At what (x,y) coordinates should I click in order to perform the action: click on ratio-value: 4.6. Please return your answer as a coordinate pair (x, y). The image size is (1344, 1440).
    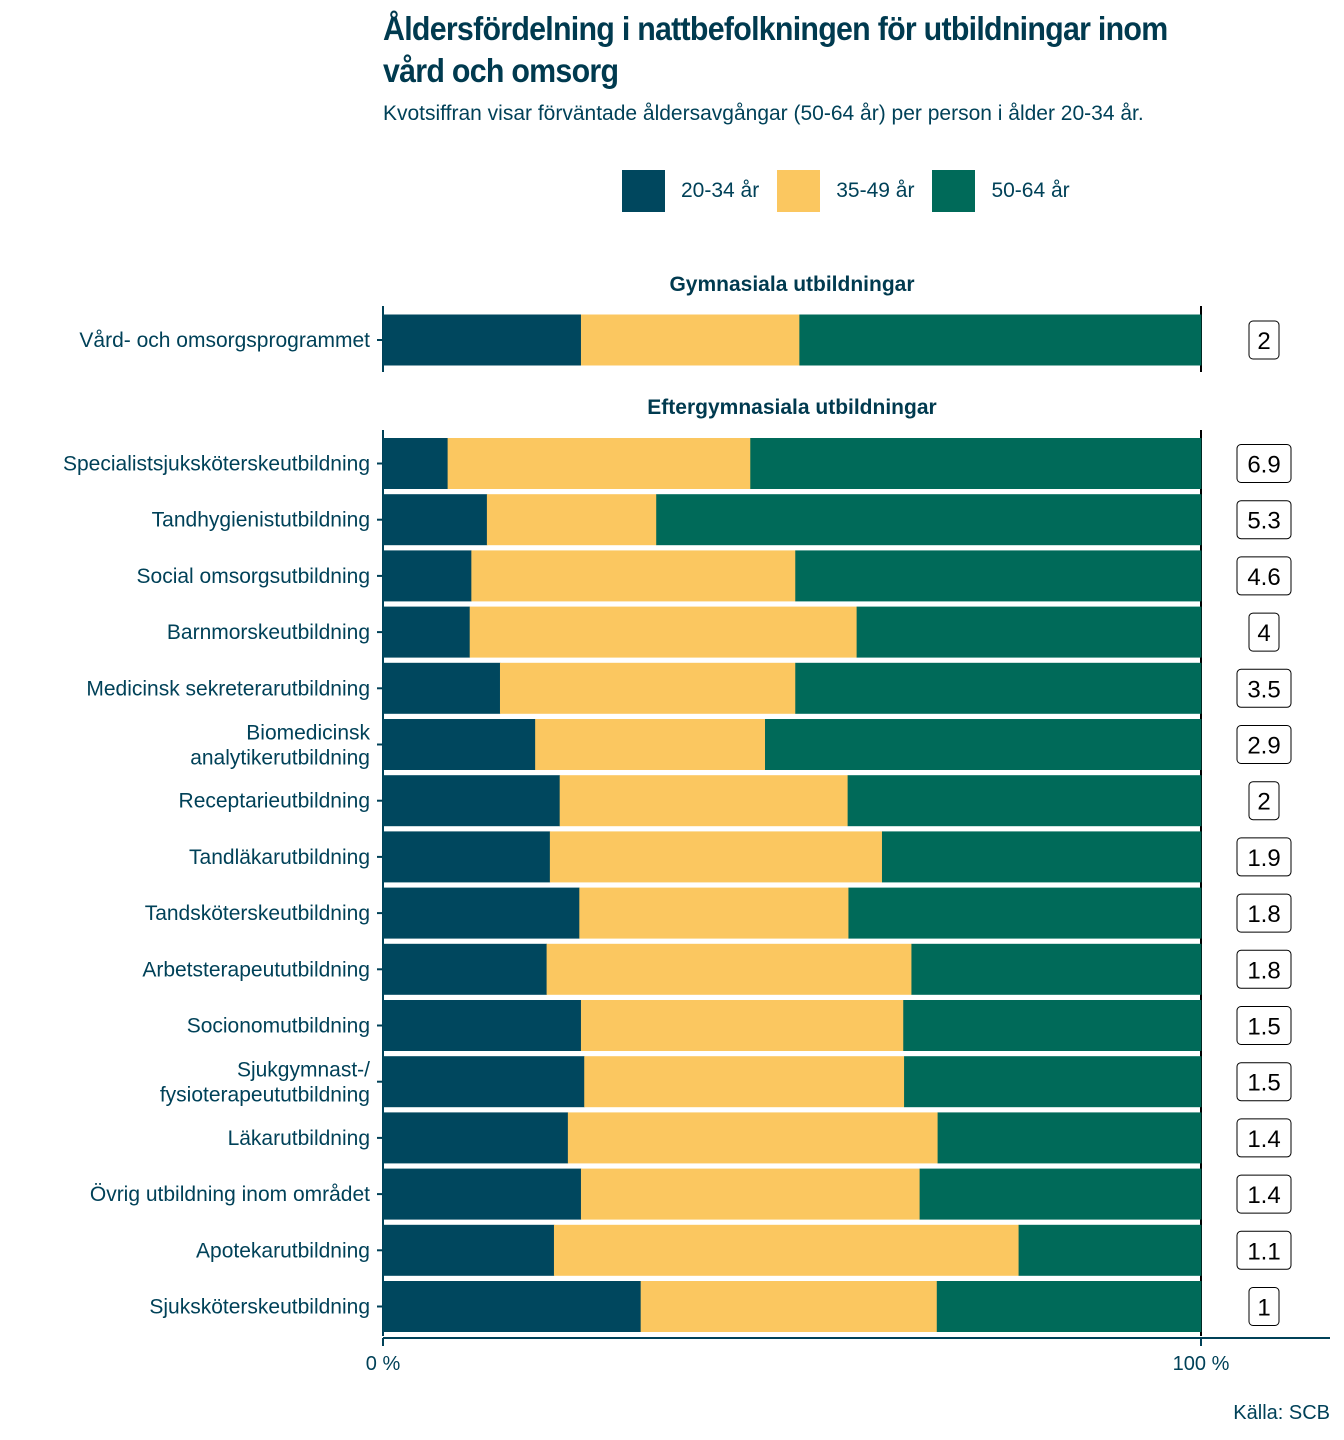
    Looking at the image, I should click on (1263, 577).